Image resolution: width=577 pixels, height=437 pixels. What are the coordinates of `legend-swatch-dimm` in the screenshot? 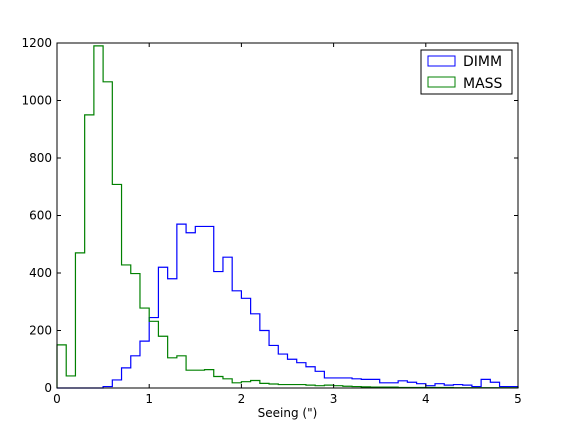 It's located at (441, 61).